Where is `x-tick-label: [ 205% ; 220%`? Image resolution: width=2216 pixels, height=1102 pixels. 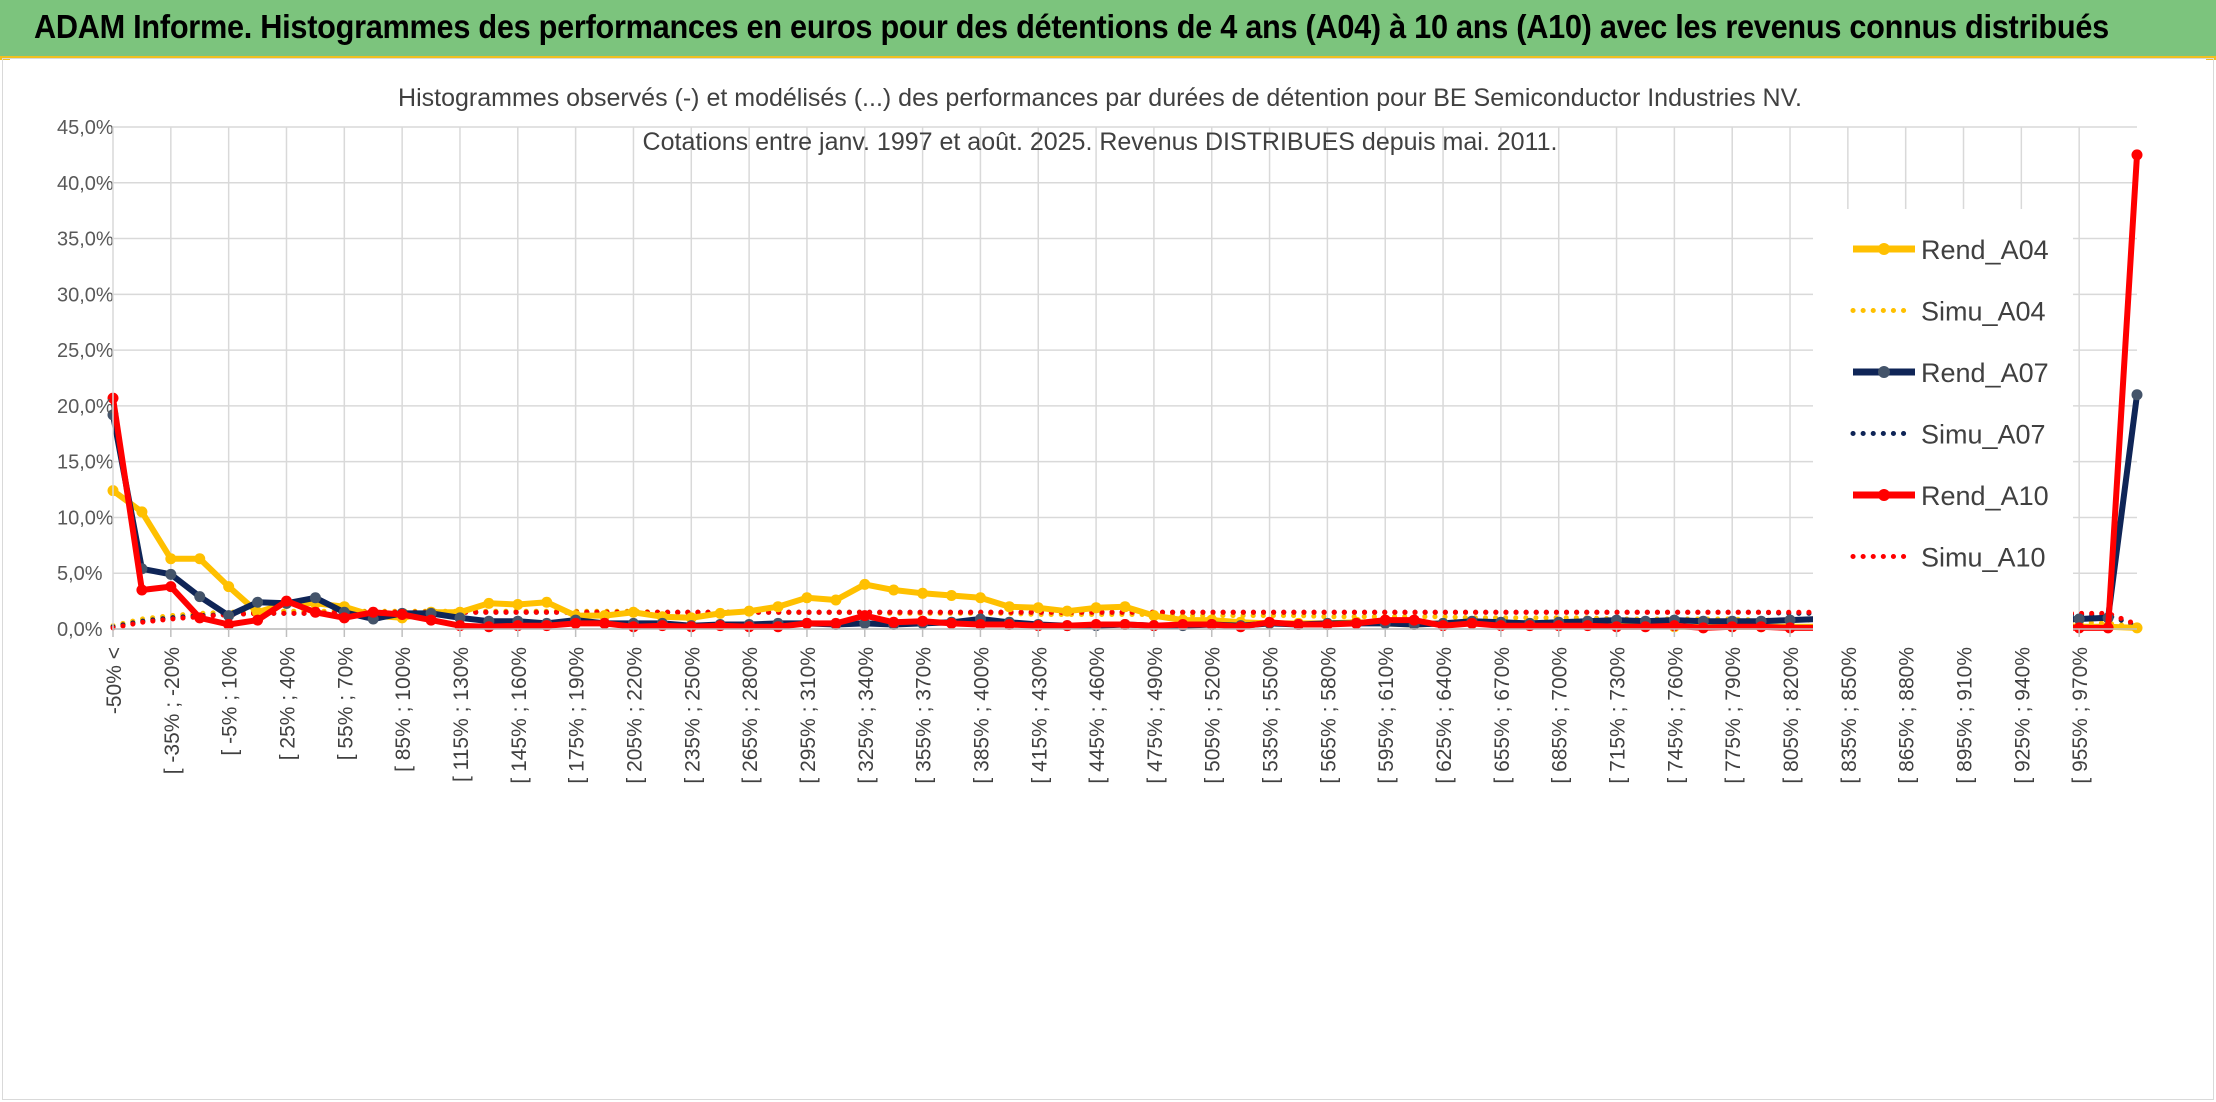 x-tick-label: [ 205% ; 220% is located at coordinates (634, 715).